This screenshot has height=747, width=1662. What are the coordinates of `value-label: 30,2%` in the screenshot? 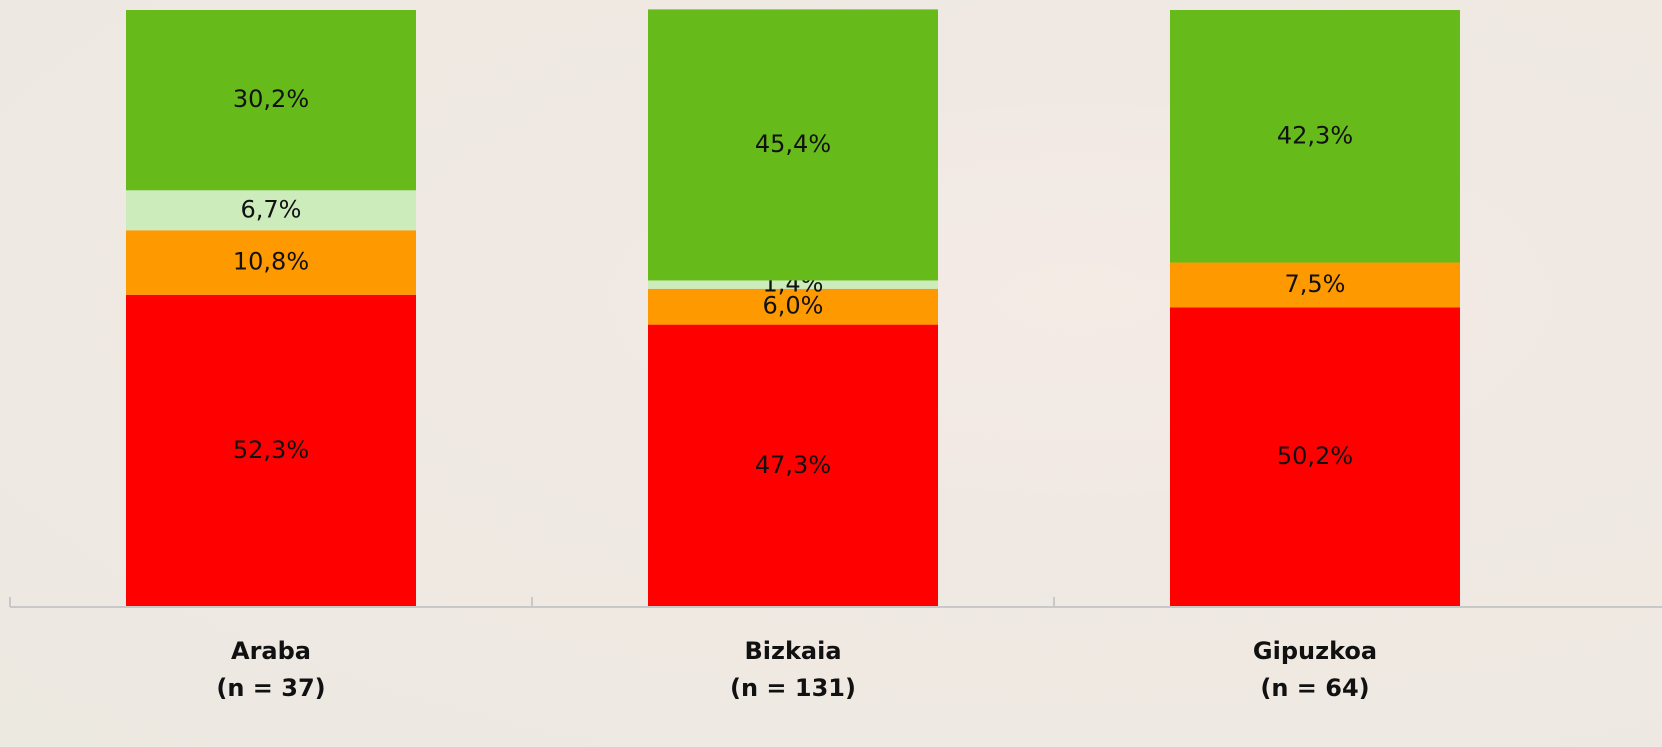 It's located at (271, 99).